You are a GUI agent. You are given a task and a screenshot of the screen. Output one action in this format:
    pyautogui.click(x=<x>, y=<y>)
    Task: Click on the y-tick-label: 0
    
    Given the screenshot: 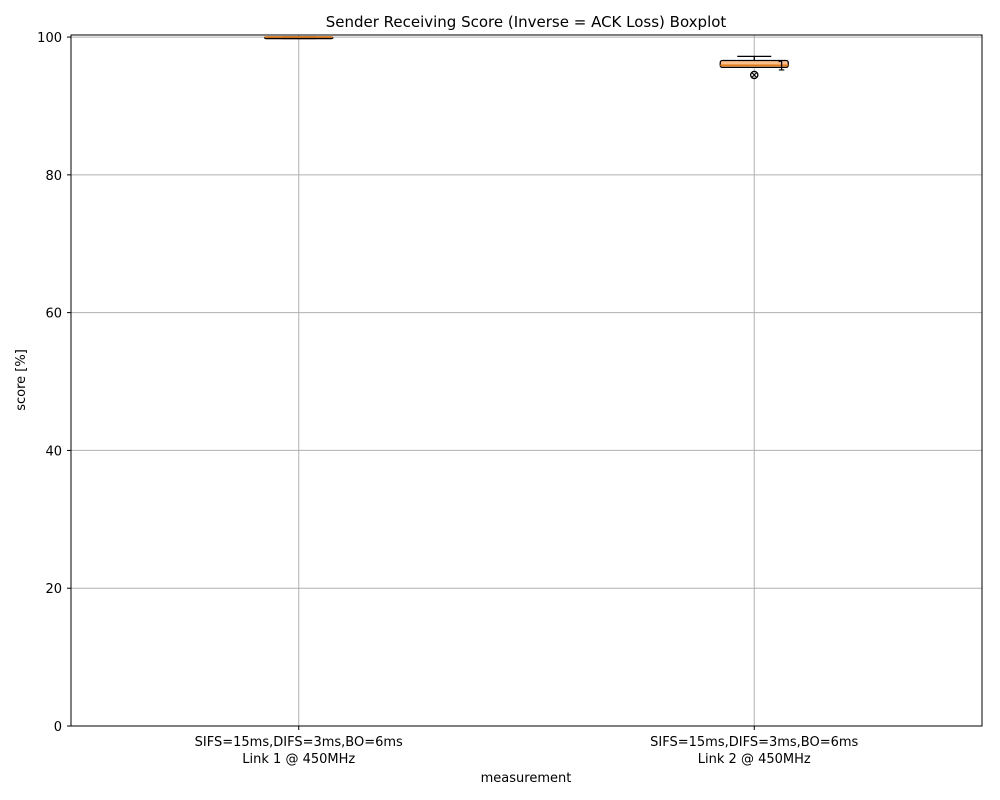 What is the action you would take?
    pyautogui.click(x=58, y=727)
    